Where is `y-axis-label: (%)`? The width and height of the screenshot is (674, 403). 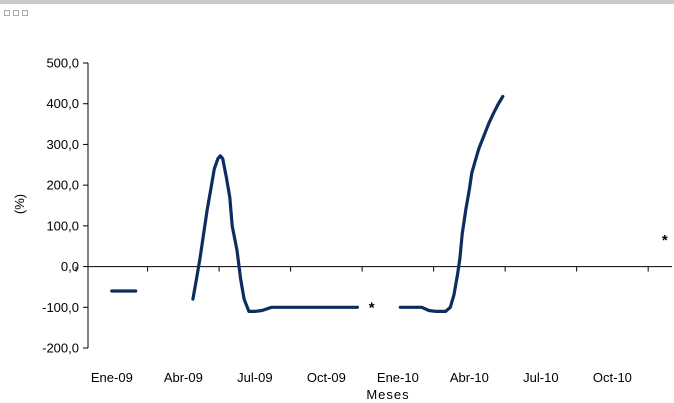 y-axis-label: (%) is located at coordinates (19, 204).